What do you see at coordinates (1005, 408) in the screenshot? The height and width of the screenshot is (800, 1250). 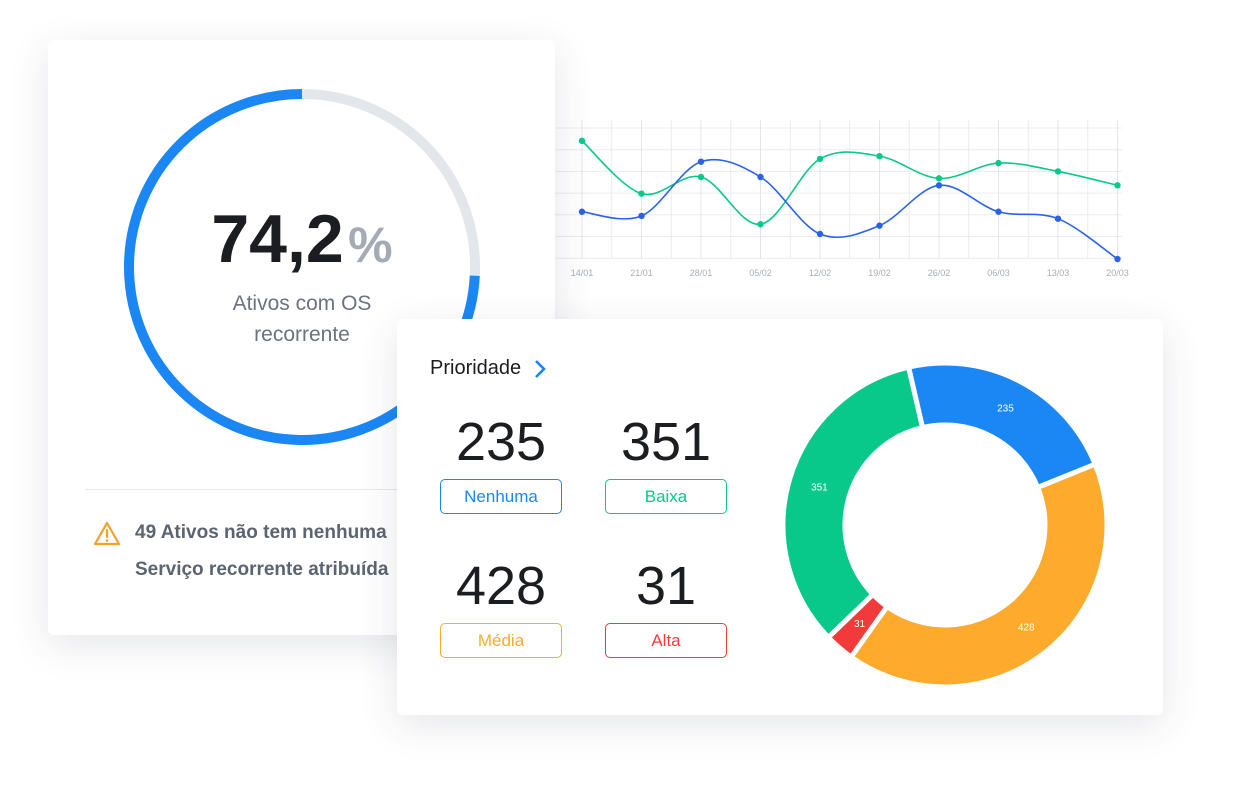 I see `donut-label: 235` at bounding box center [1005, 408].